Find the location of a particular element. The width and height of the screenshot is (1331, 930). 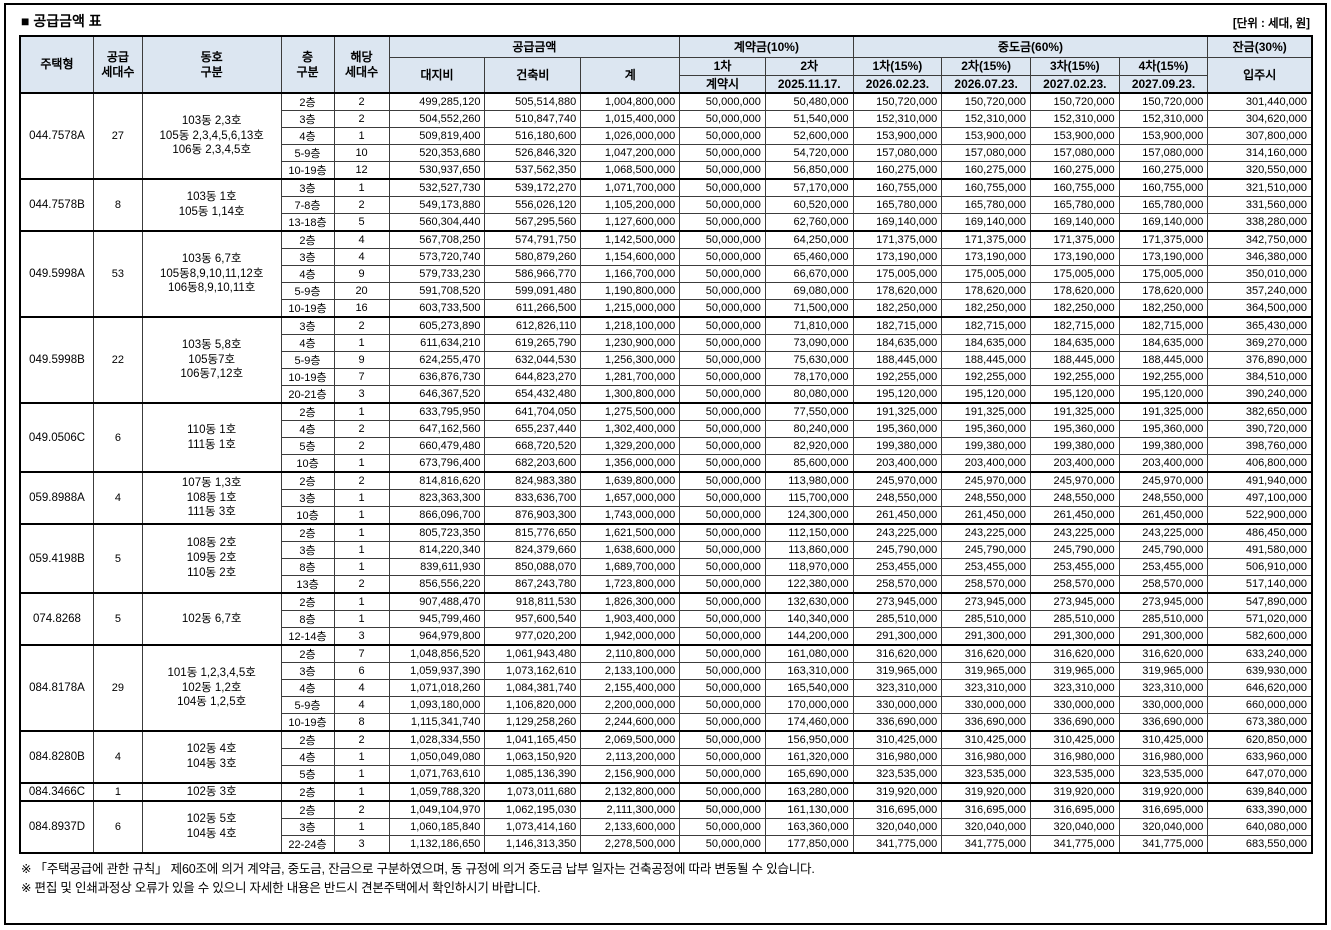

interim3-cell: 152,310,000 is located at coordinates (1074, 119).